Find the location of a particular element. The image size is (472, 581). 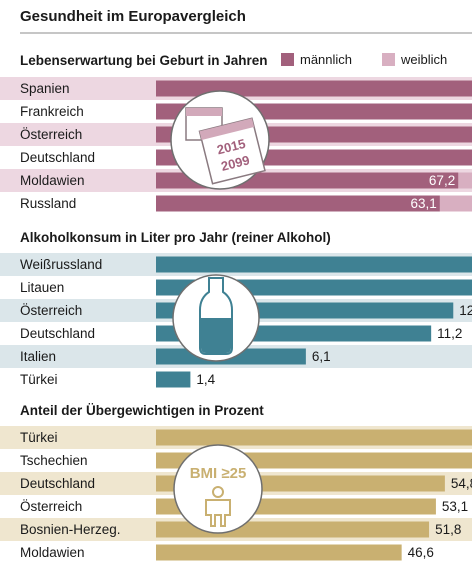

category-label: Tschechien is located at coordinates (54, 460).